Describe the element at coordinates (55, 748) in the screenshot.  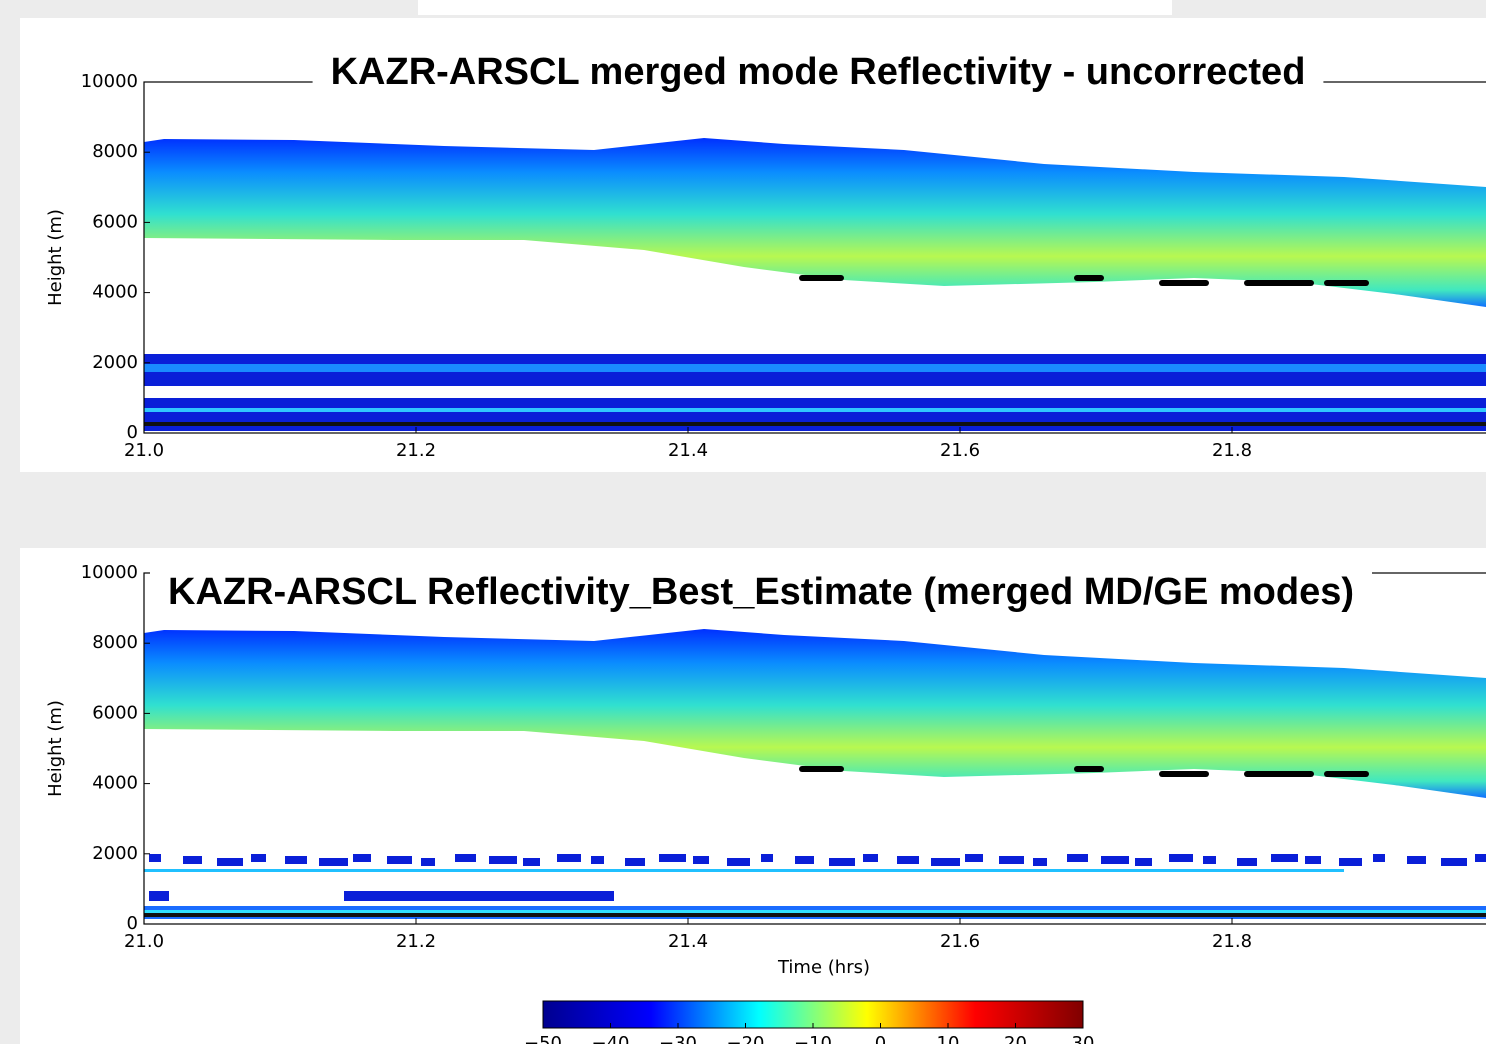
I see `y-axis-label: Height (m)` at that location.